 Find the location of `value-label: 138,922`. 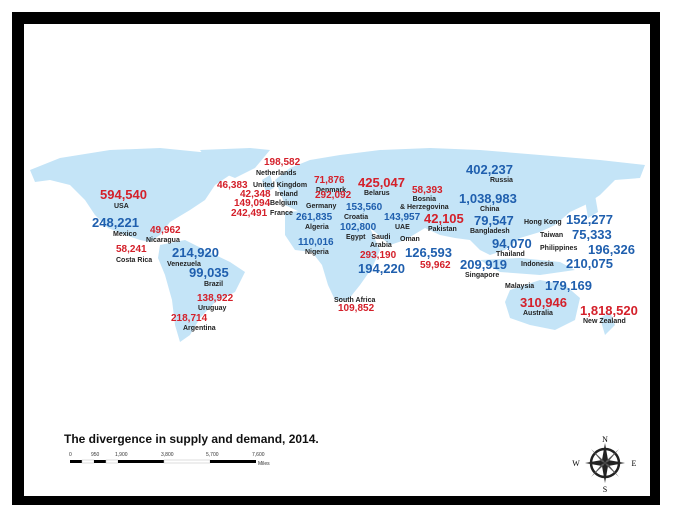

value-label: 138,922 is located at coordinates (215, 298).